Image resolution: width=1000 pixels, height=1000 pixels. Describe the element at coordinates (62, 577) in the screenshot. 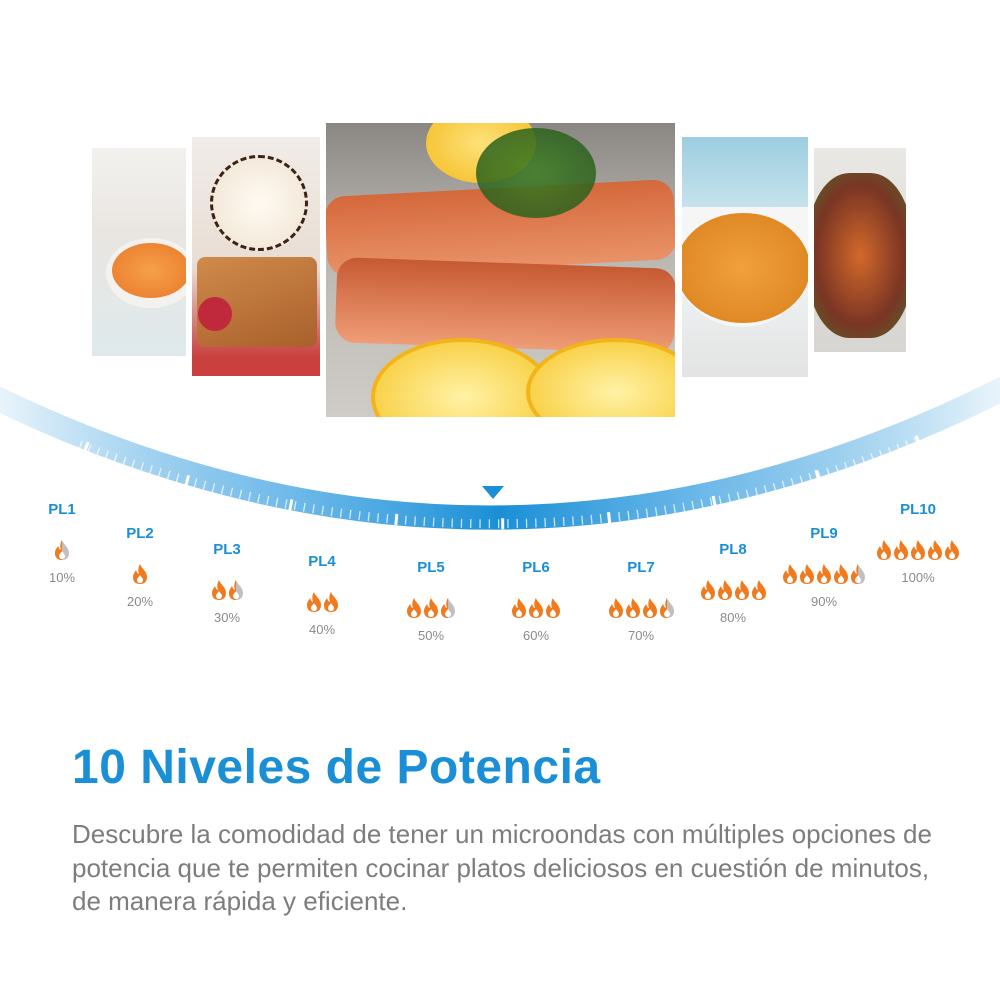

I see `level-percent: 10%` at that location.